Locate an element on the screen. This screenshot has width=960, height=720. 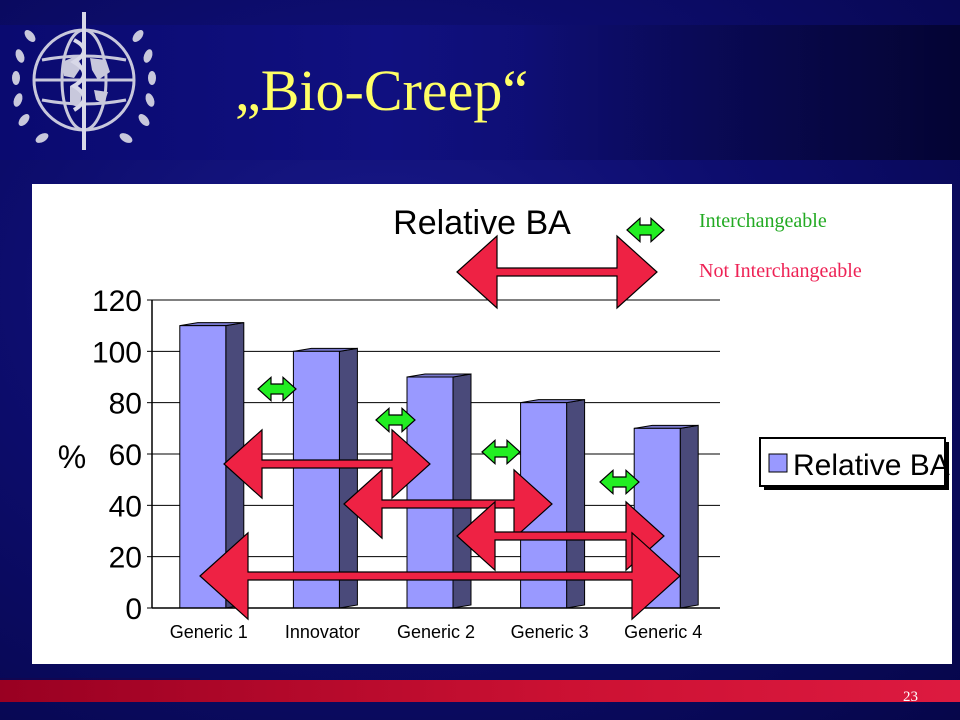
interchangeable-label: Interchangeable is located at coordinates (763, 221).